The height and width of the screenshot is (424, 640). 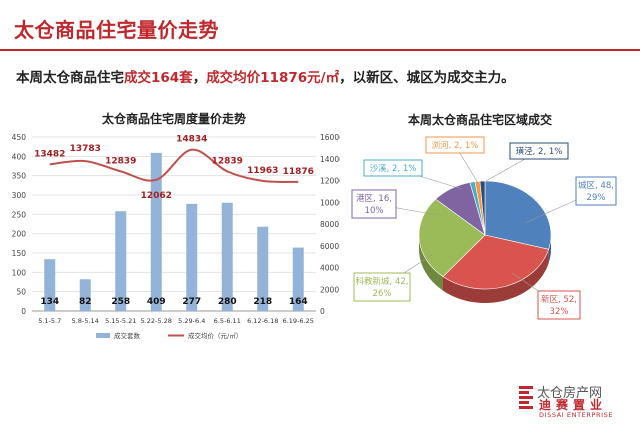 What do you see at coordinates (374, 198) in the screenshot?
I see `pie-label: 港区, 16,` at bounding box center [374, 198].